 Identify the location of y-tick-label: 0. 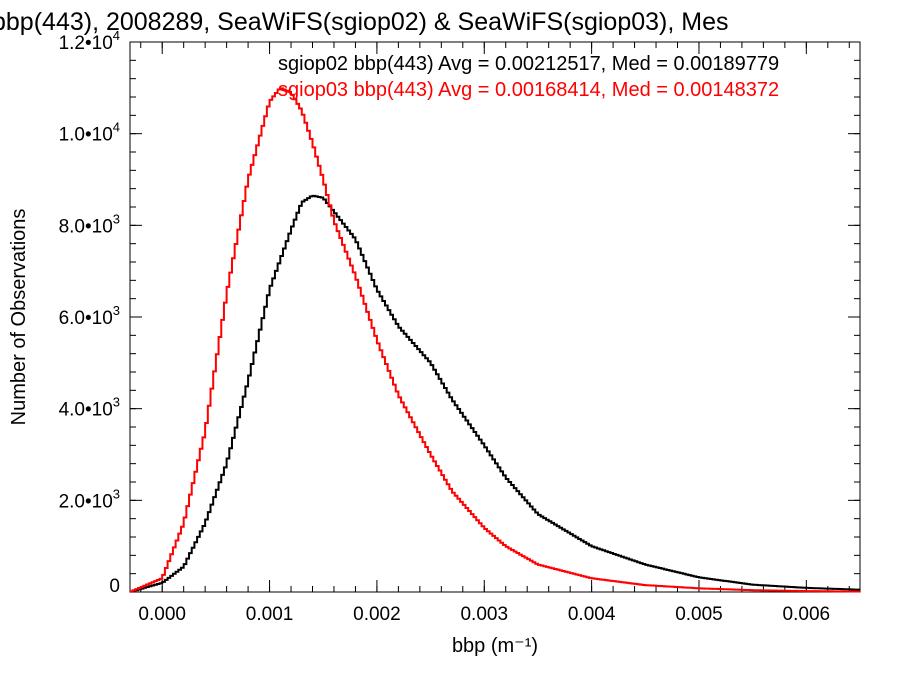
(114, 586).